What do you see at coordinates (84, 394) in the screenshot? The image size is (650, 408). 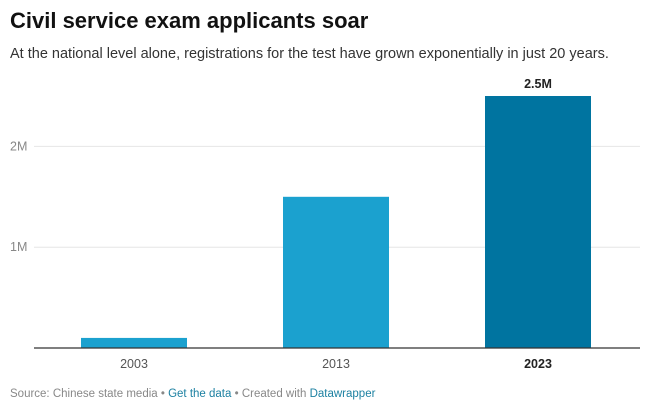 I see `source-note: Source: Chinese state media` at bounding box center [84, 394].